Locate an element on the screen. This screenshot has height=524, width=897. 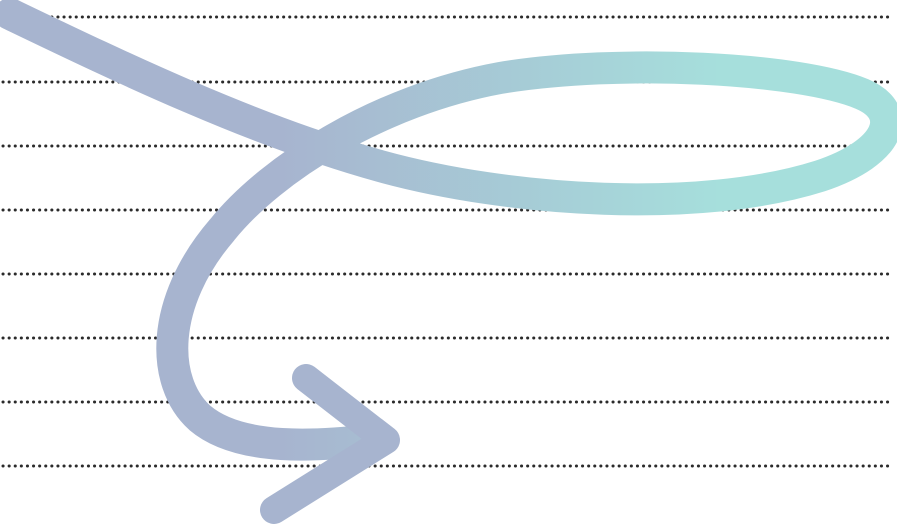
arrow-head is located at coordinates (330, 444).